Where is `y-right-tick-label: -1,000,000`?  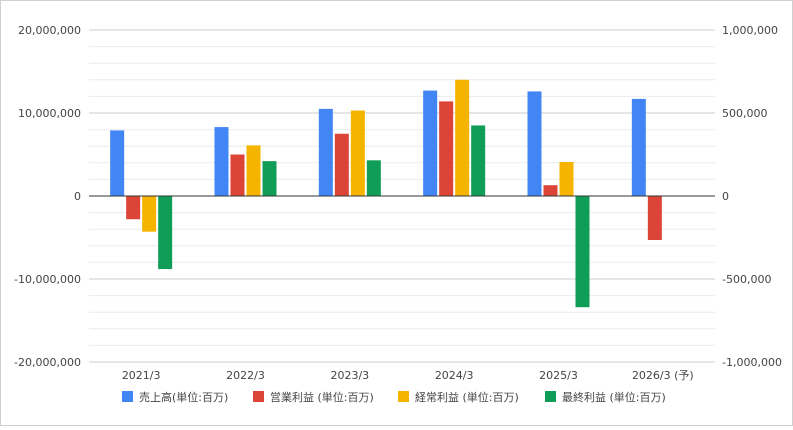 y-right-tick-label: -1,000,000 is located at coordinates (752, 362).